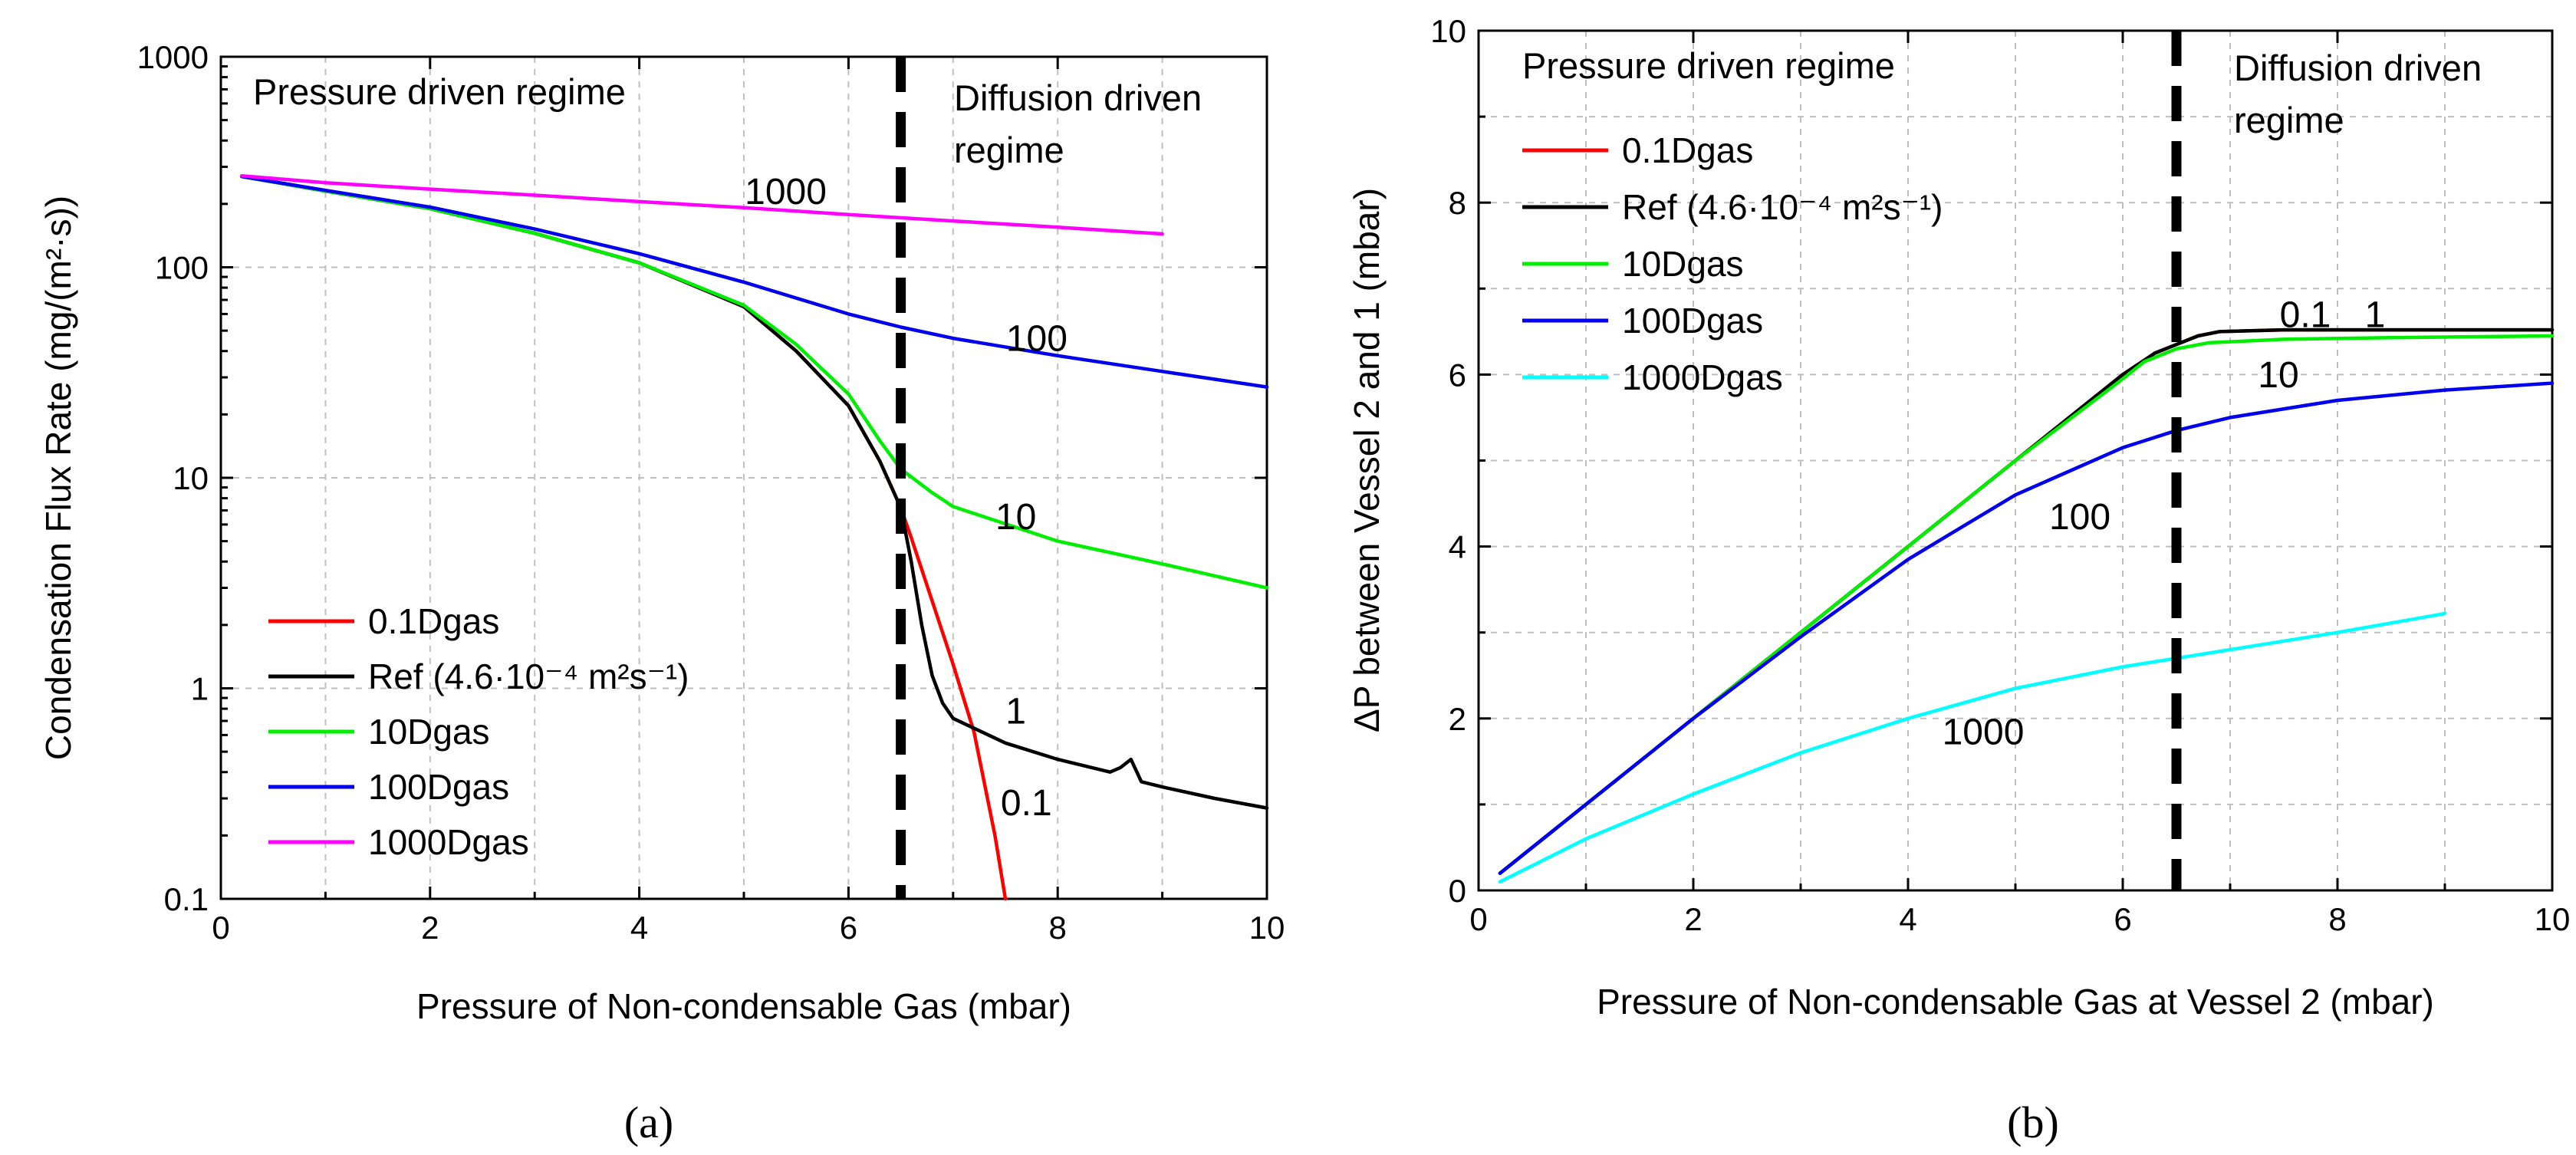  Describe the element at coordinates (186, 899) in the screenshot. I see `y-tick-label: 0.1` at that location.